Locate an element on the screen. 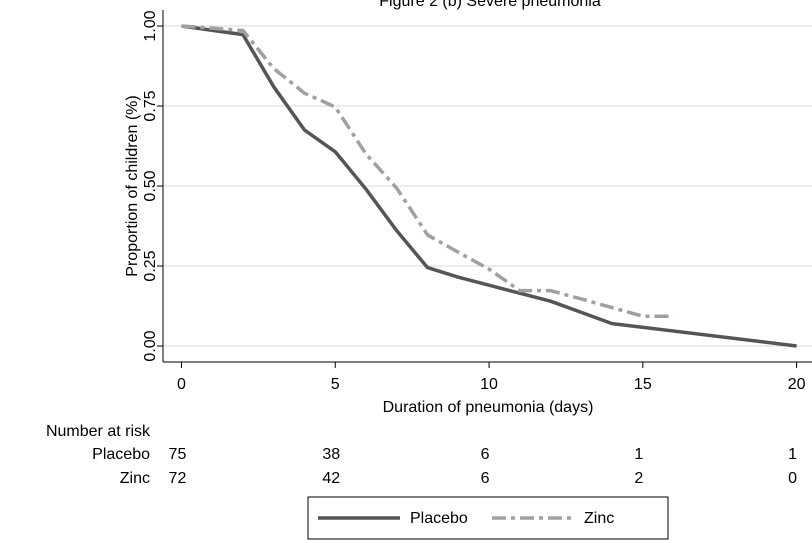 The height and width of the screenshot is (543, 812). y-tick-label: 0.75 is located at coordinates (150, 105).